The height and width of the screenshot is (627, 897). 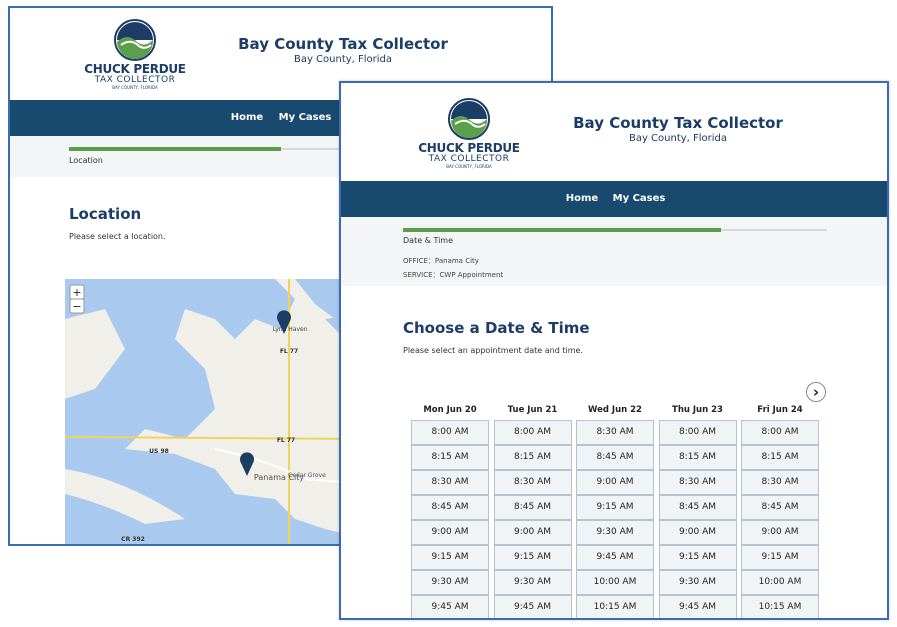 What do you see at coordinates (76, 292) in the screenshot?
I see `zoom-label: +` at bounding box center [76, 292].